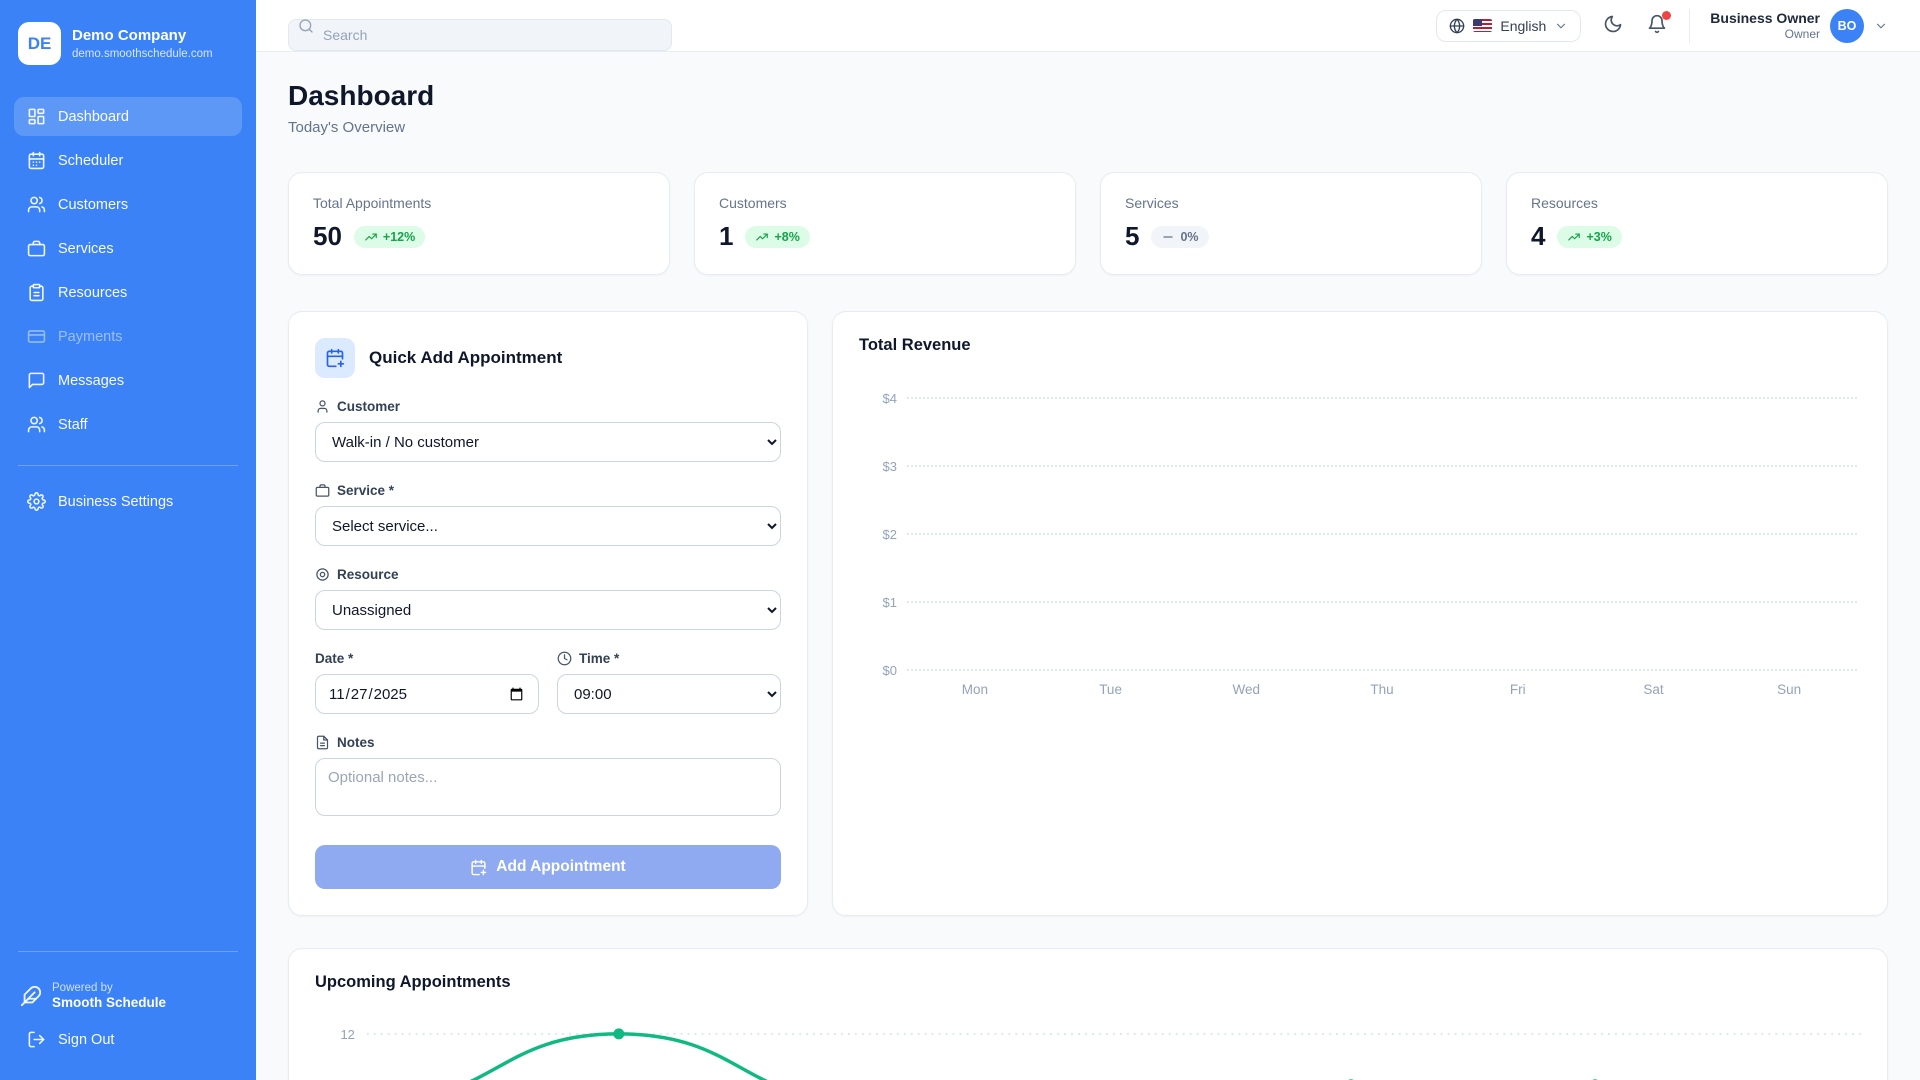 The height and width of the screenshot is (1080, 1920). Describe the element at coordinates (116, 501) in the screenshot. I see `sidebar-item-label: Business Settings` at that location.